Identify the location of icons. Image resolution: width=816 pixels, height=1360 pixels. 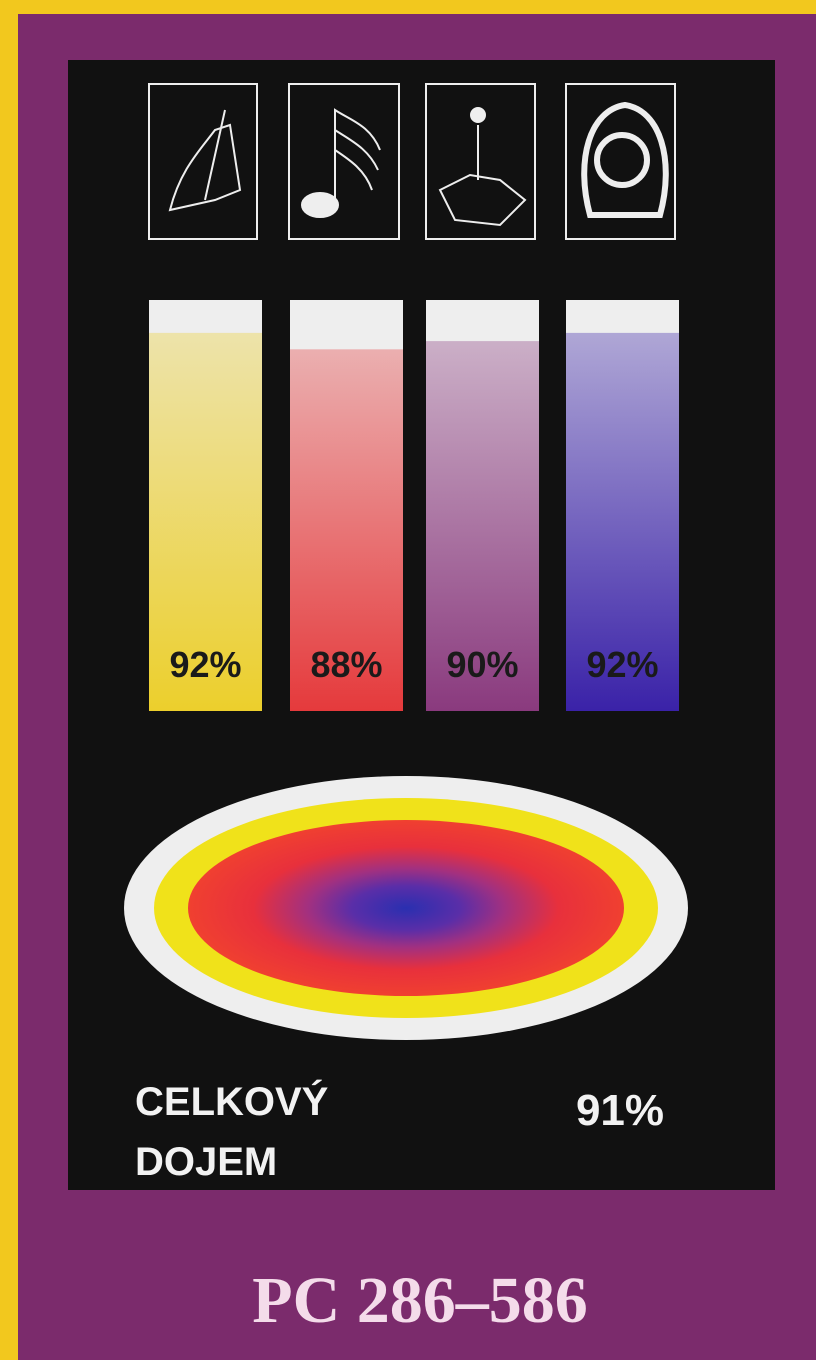
(412, 161).